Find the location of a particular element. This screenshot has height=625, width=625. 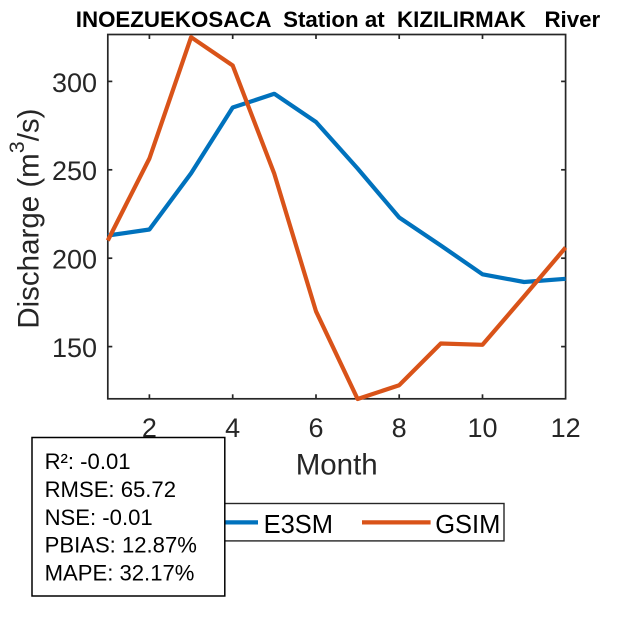

svg-text: 2 is located at coordinates (149, 428).